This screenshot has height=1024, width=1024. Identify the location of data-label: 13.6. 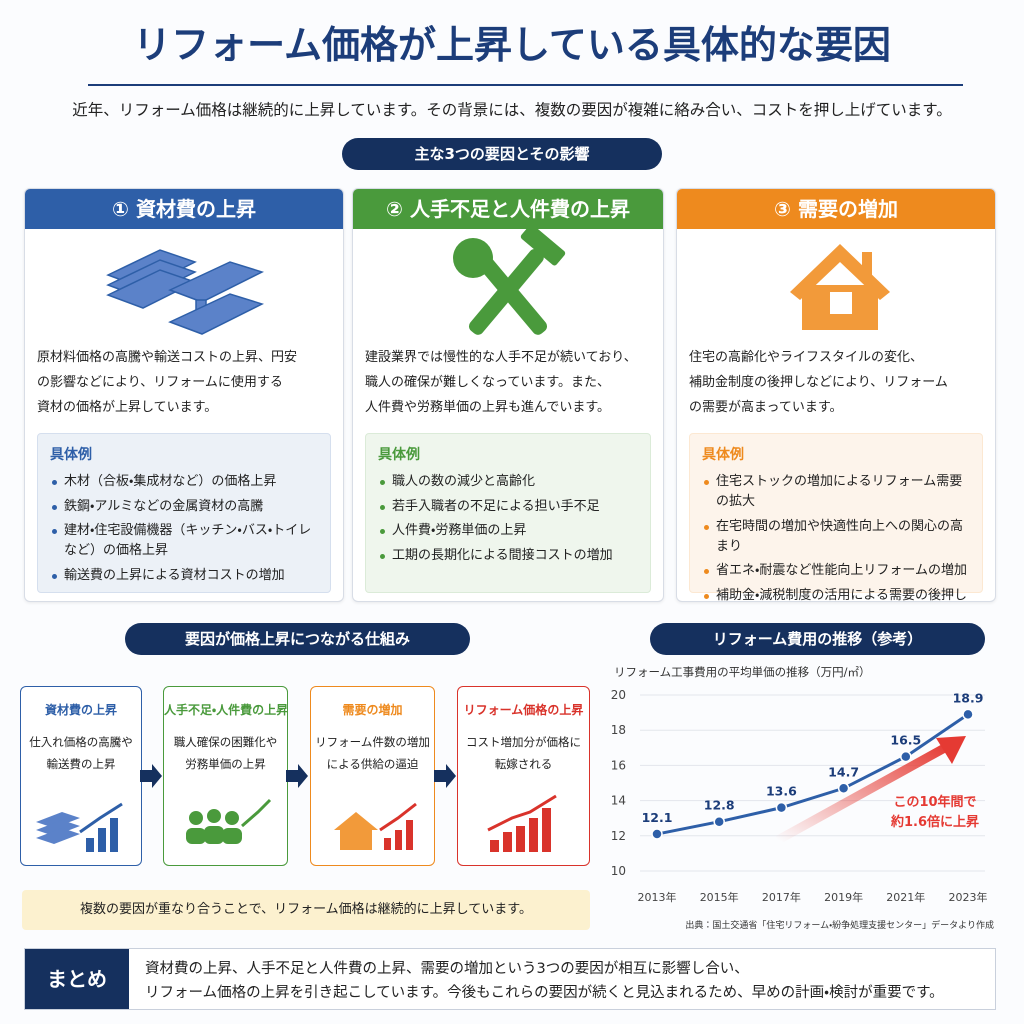
(781, 791).